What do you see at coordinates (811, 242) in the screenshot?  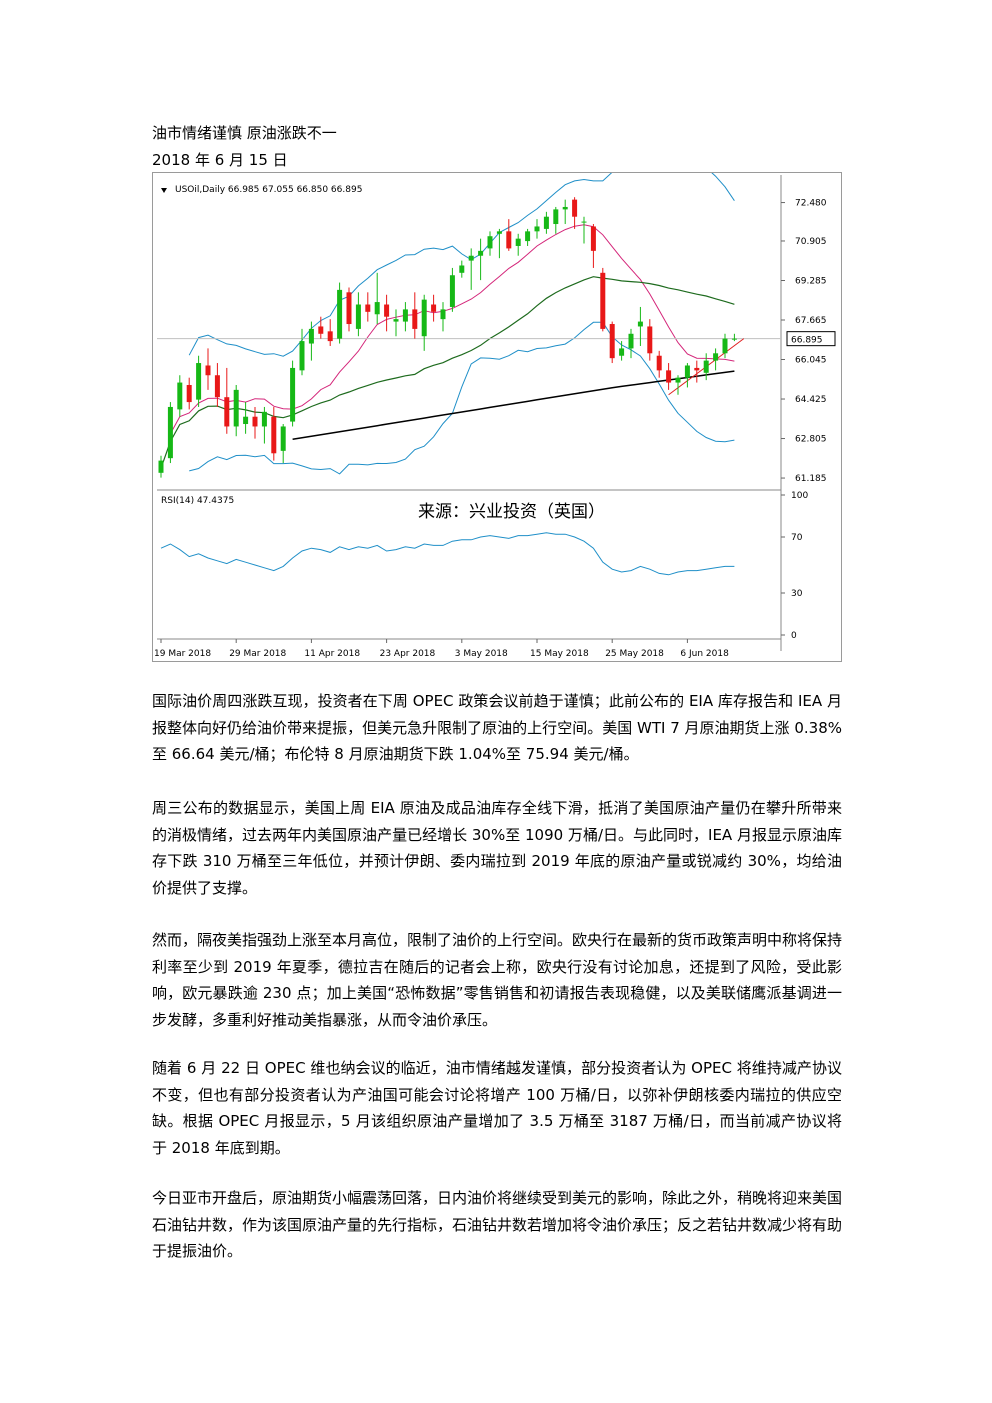 I see `price-tick-label: 70.905` at bounding box center [811, 242].